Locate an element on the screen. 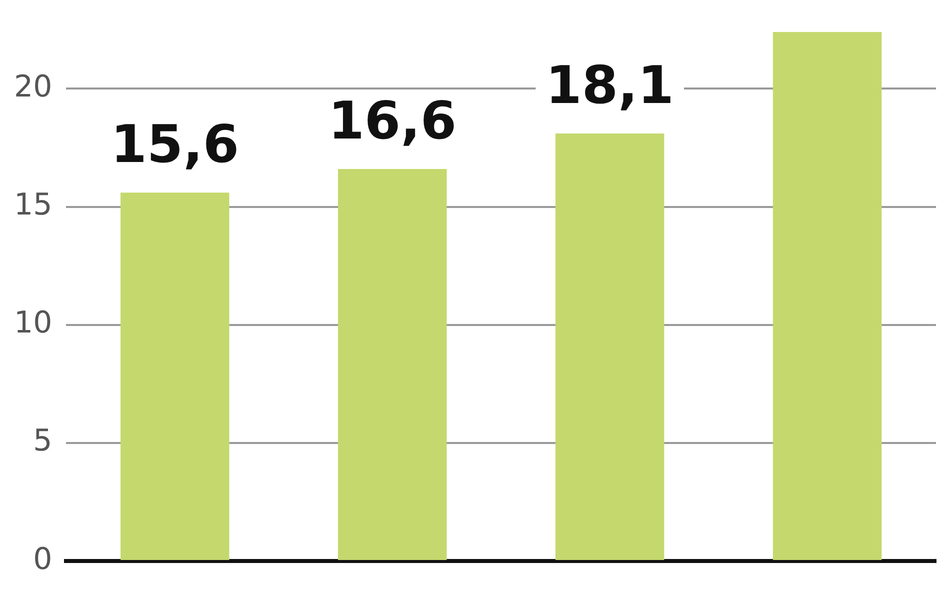  text: 18,1 is located at coordinates (610, 86).